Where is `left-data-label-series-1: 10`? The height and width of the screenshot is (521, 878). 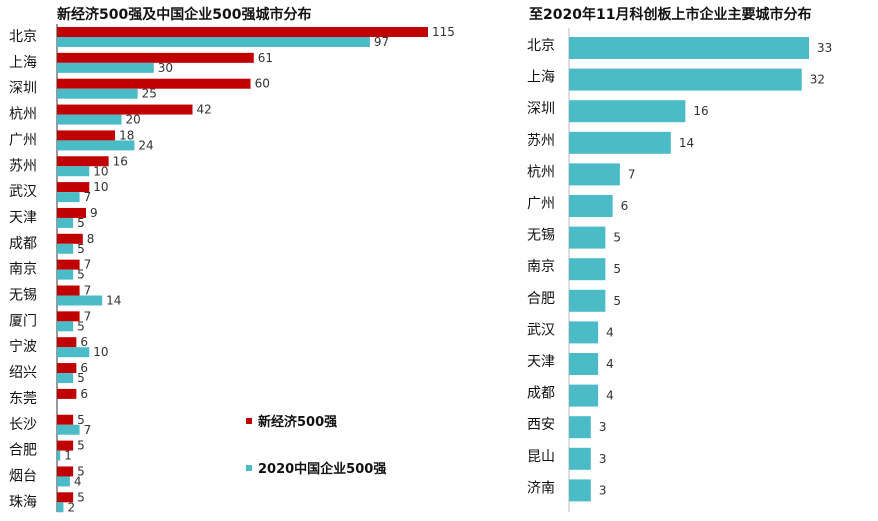 left-data-label-series-1: 10 is located at coordinates (100, 187).